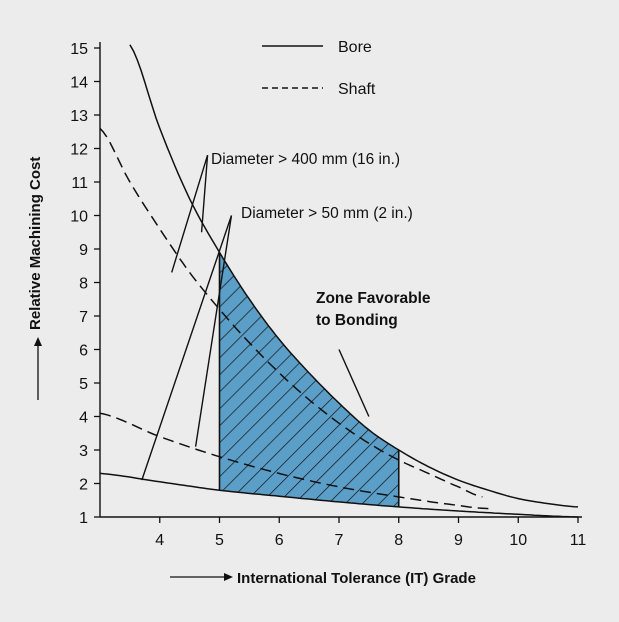  I want to click on x-tick-label: 4, so click(159, 540).